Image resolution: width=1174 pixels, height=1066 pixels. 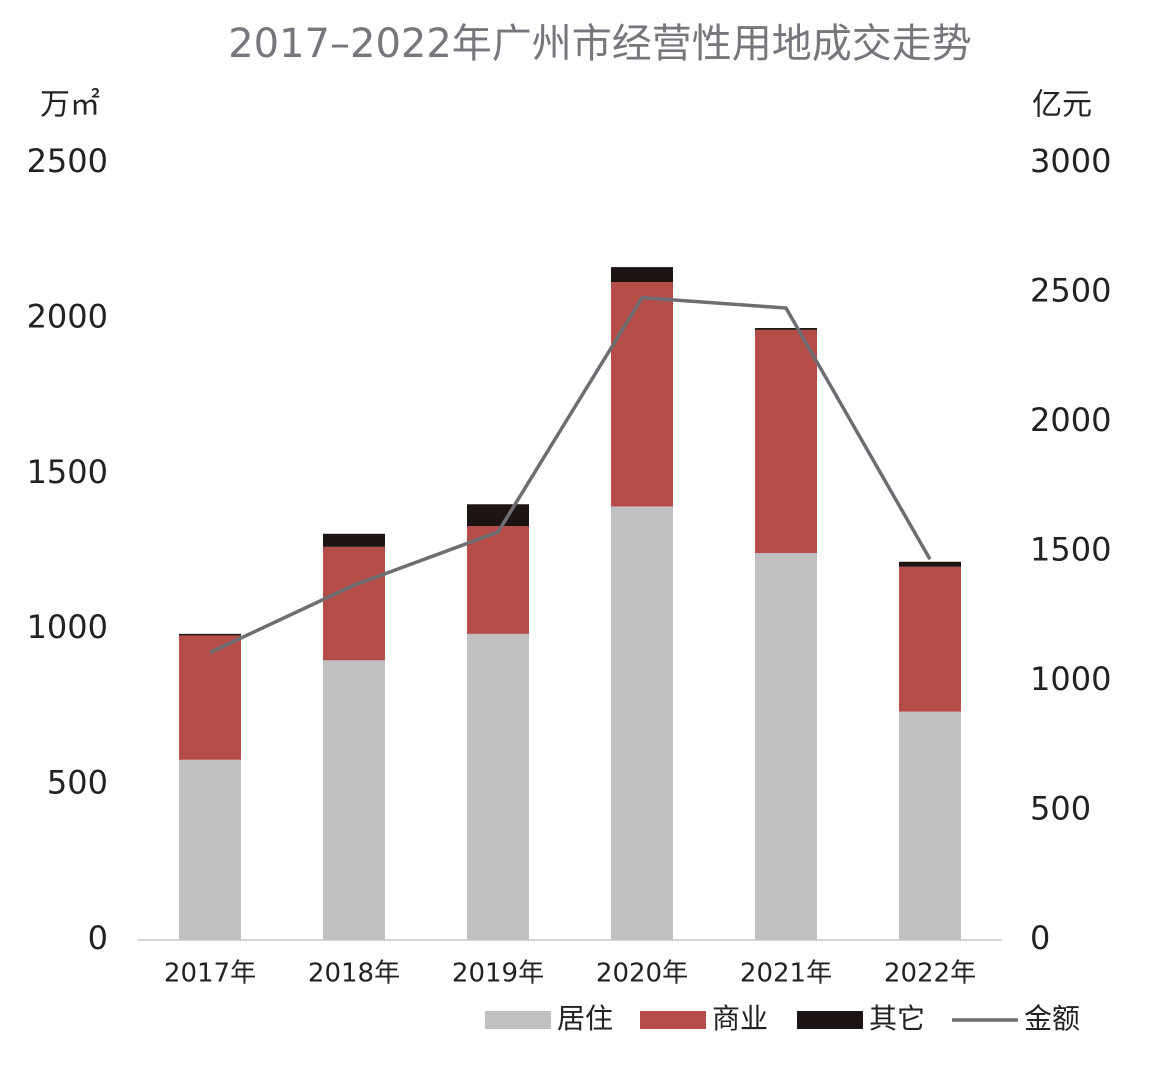 I want to click on legend-label: 居住, so click(x=585, y=1018).